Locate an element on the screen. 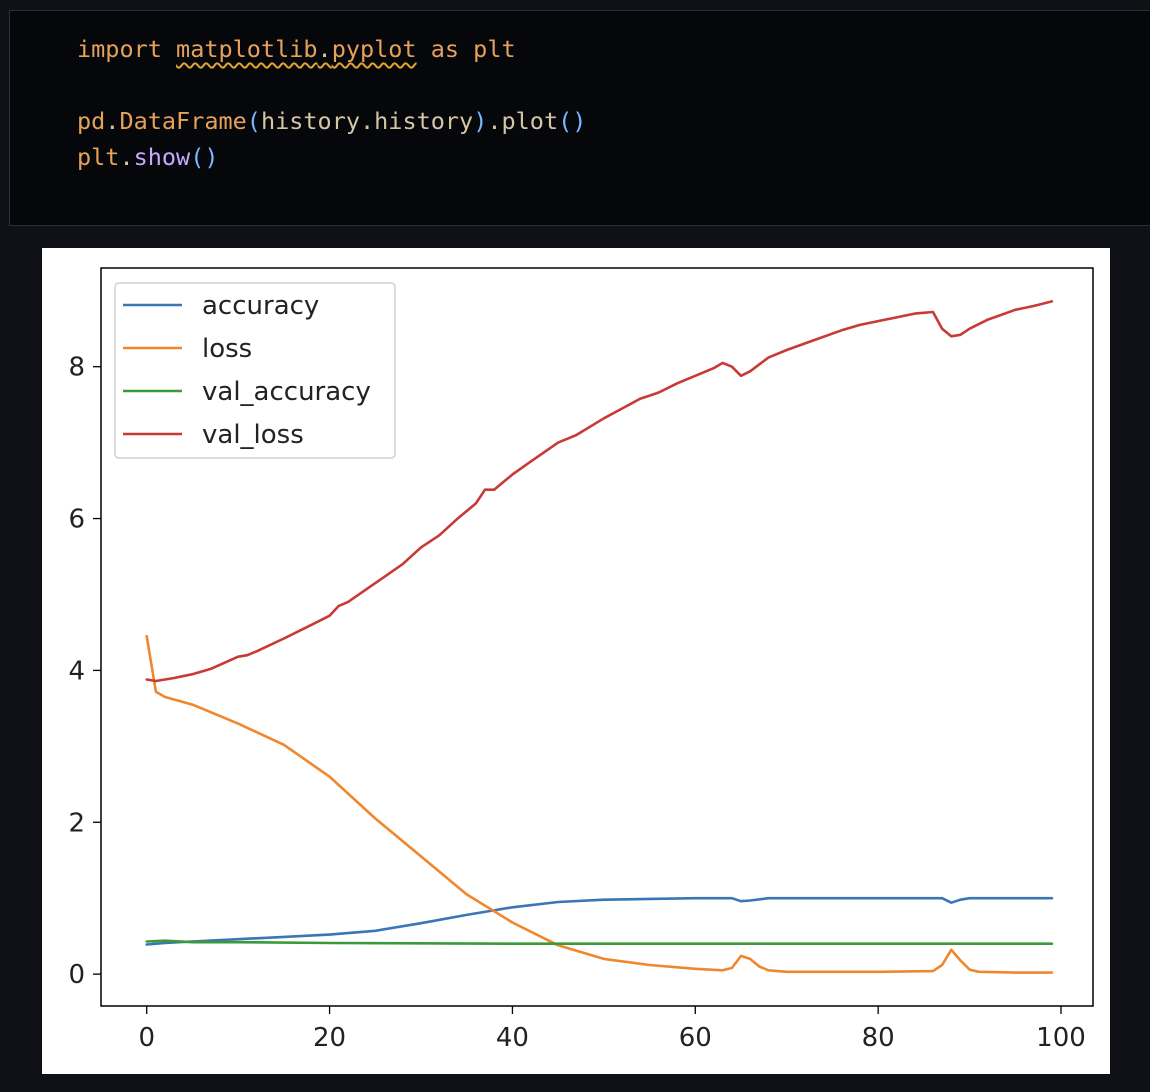 The width and height of the screenshot is (1150, 1092). legend: accuracy loss val_accuracy val_loss is located at coordinates (255, 370).